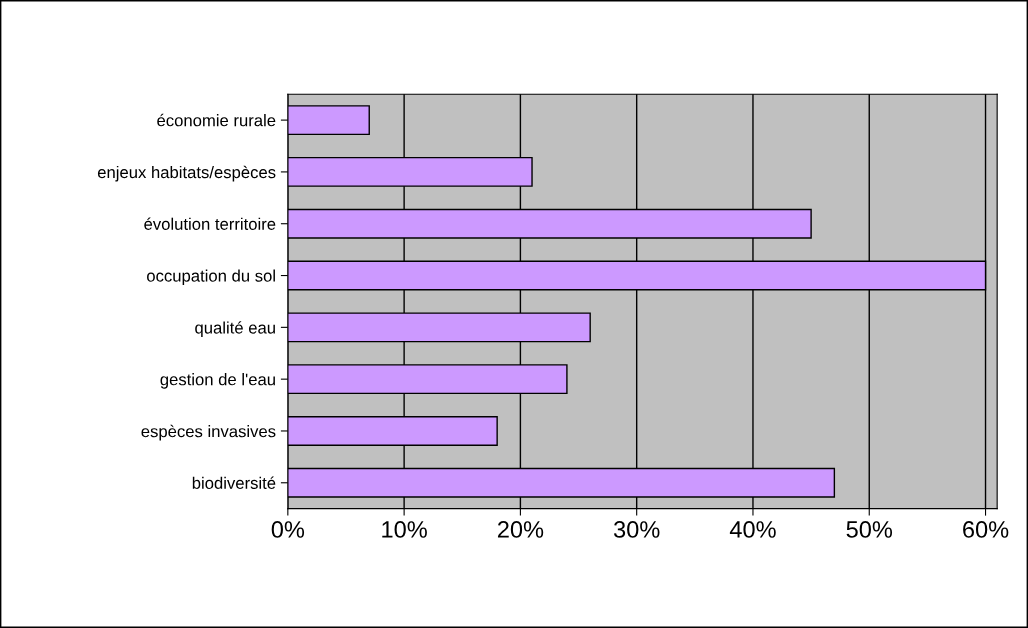  Describe the element at coordinates (234, 482) in the screenshot. I see `y-tick-label: biodiversité` at that location.